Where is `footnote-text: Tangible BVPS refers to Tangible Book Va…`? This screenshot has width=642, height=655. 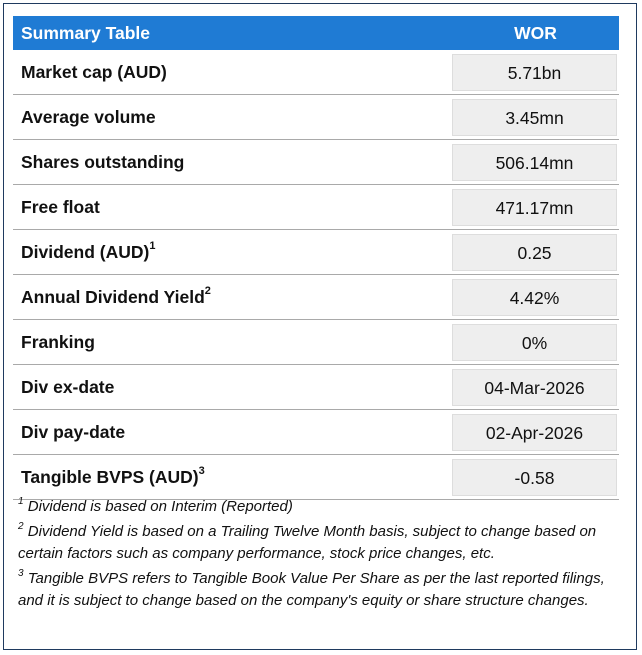
footnote-text: Tangible BVPS refers to Tangible Book Va… is located at coordinates (311, 589).